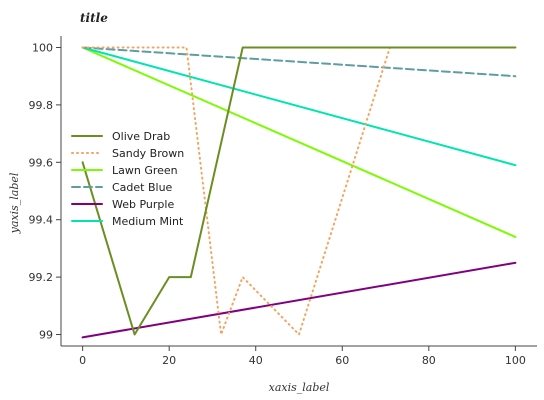 This screenshot has height=400, width=544. I want to click on x-tick-label: 20, so click(169, 360).